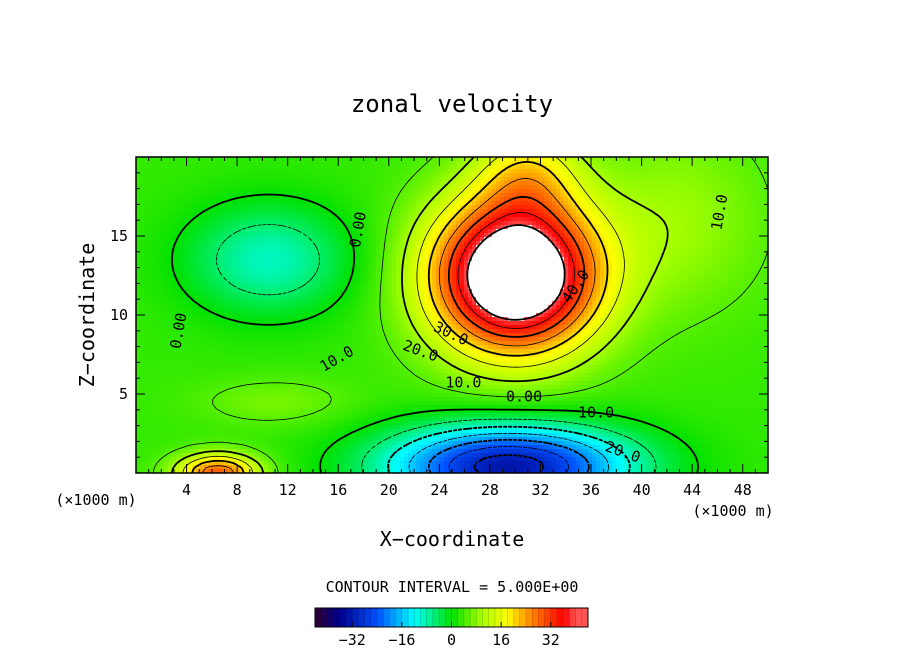  I want to click on x-tick-label: 44, so click(692, 490).